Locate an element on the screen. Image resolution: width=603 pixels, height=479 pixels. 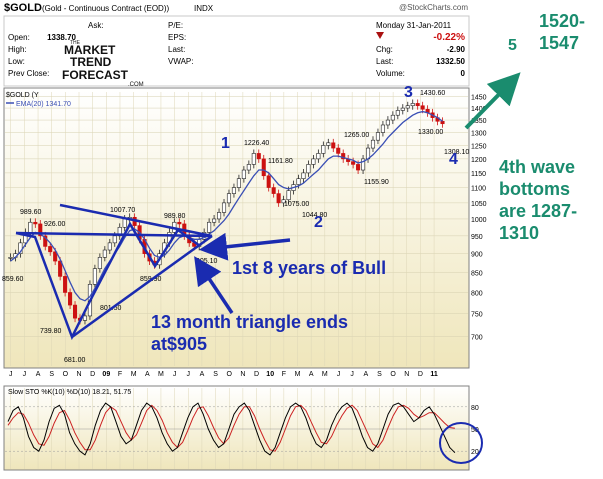
down-arrow-icon is located at coordinates (380, 35).